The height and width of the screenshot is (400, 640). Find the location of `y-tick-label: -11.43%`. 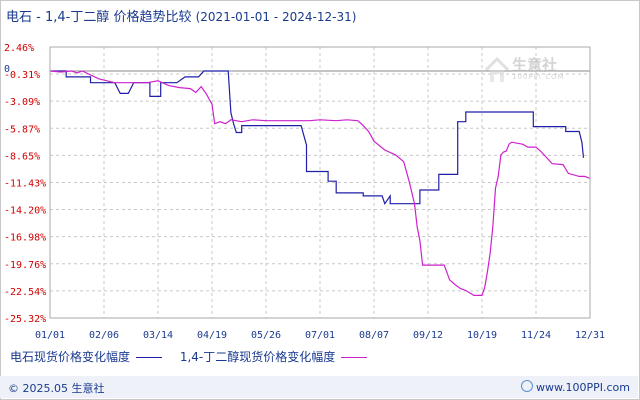

y-tick-label: -11.43% is located at coordinates (25, 184).